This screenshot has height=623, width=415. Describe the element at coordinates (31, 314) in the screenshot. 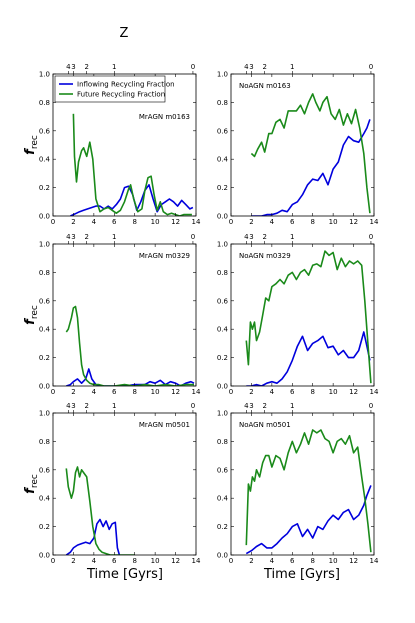

I see `y-axis-labels: frec frec frec` at that location.